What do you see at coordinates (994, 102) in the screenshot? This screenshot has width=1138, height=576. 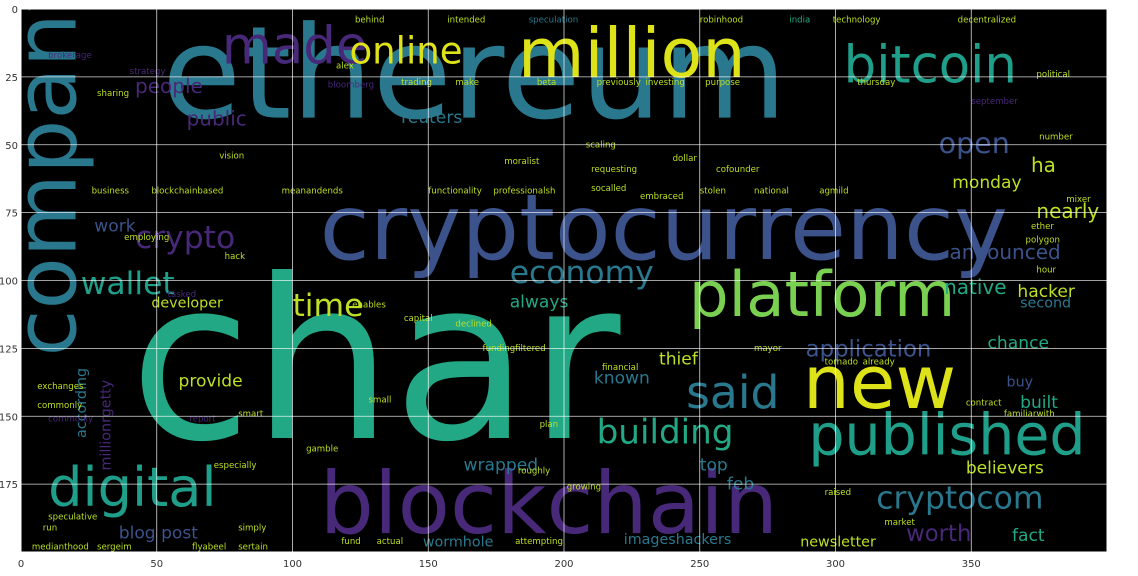 I see `word-september: september` at bounding box center [994, 102].